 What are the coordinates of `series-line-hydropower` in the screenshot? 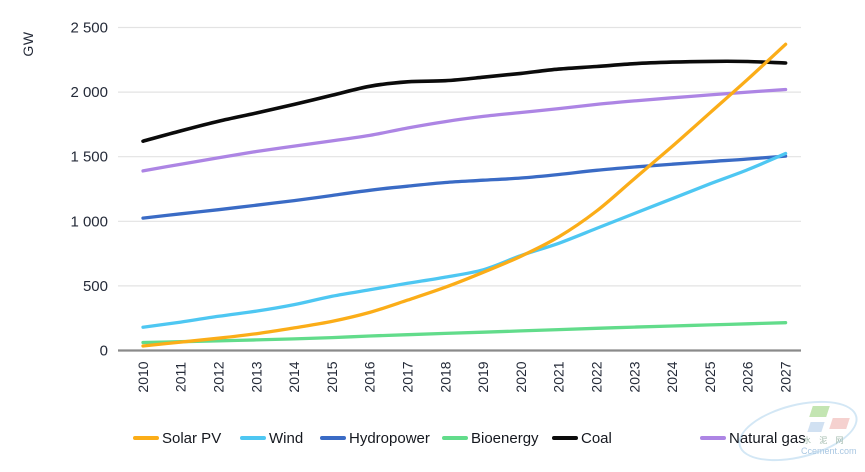 It's located at (464, 187).